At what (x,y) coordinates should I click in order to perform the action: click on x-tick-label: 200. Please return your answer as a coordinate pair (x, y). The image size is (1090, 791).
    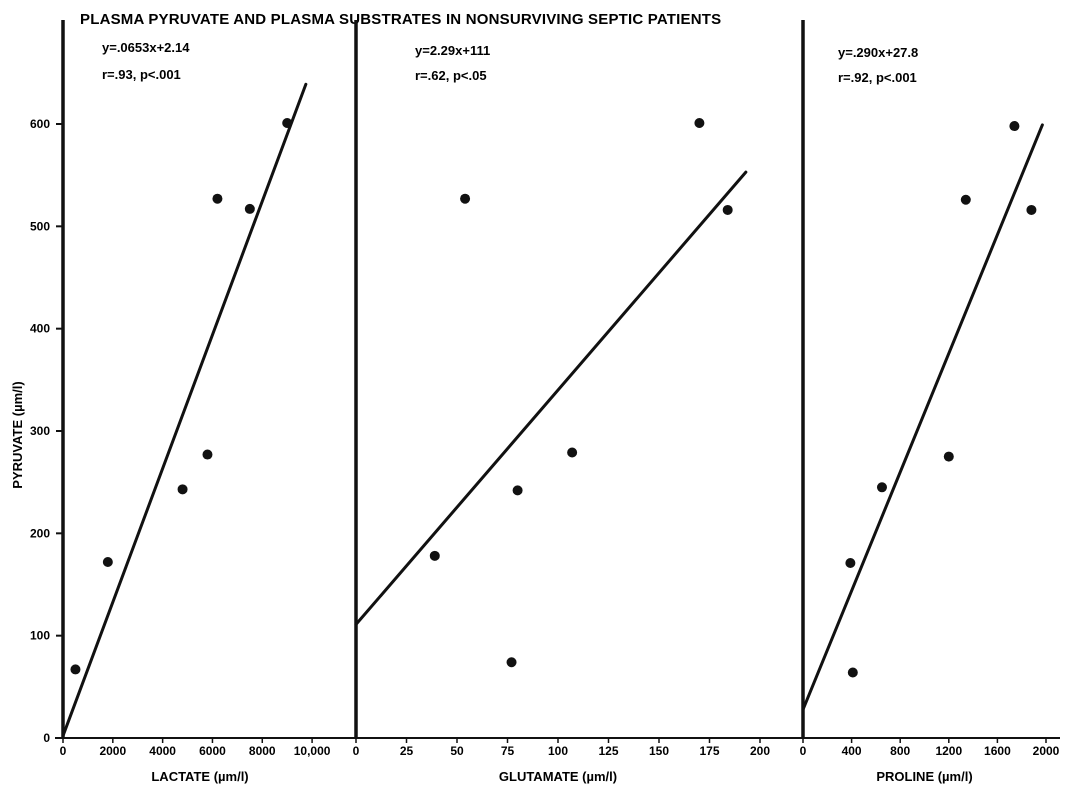
    Looking at the image, I should click on (760, 751).